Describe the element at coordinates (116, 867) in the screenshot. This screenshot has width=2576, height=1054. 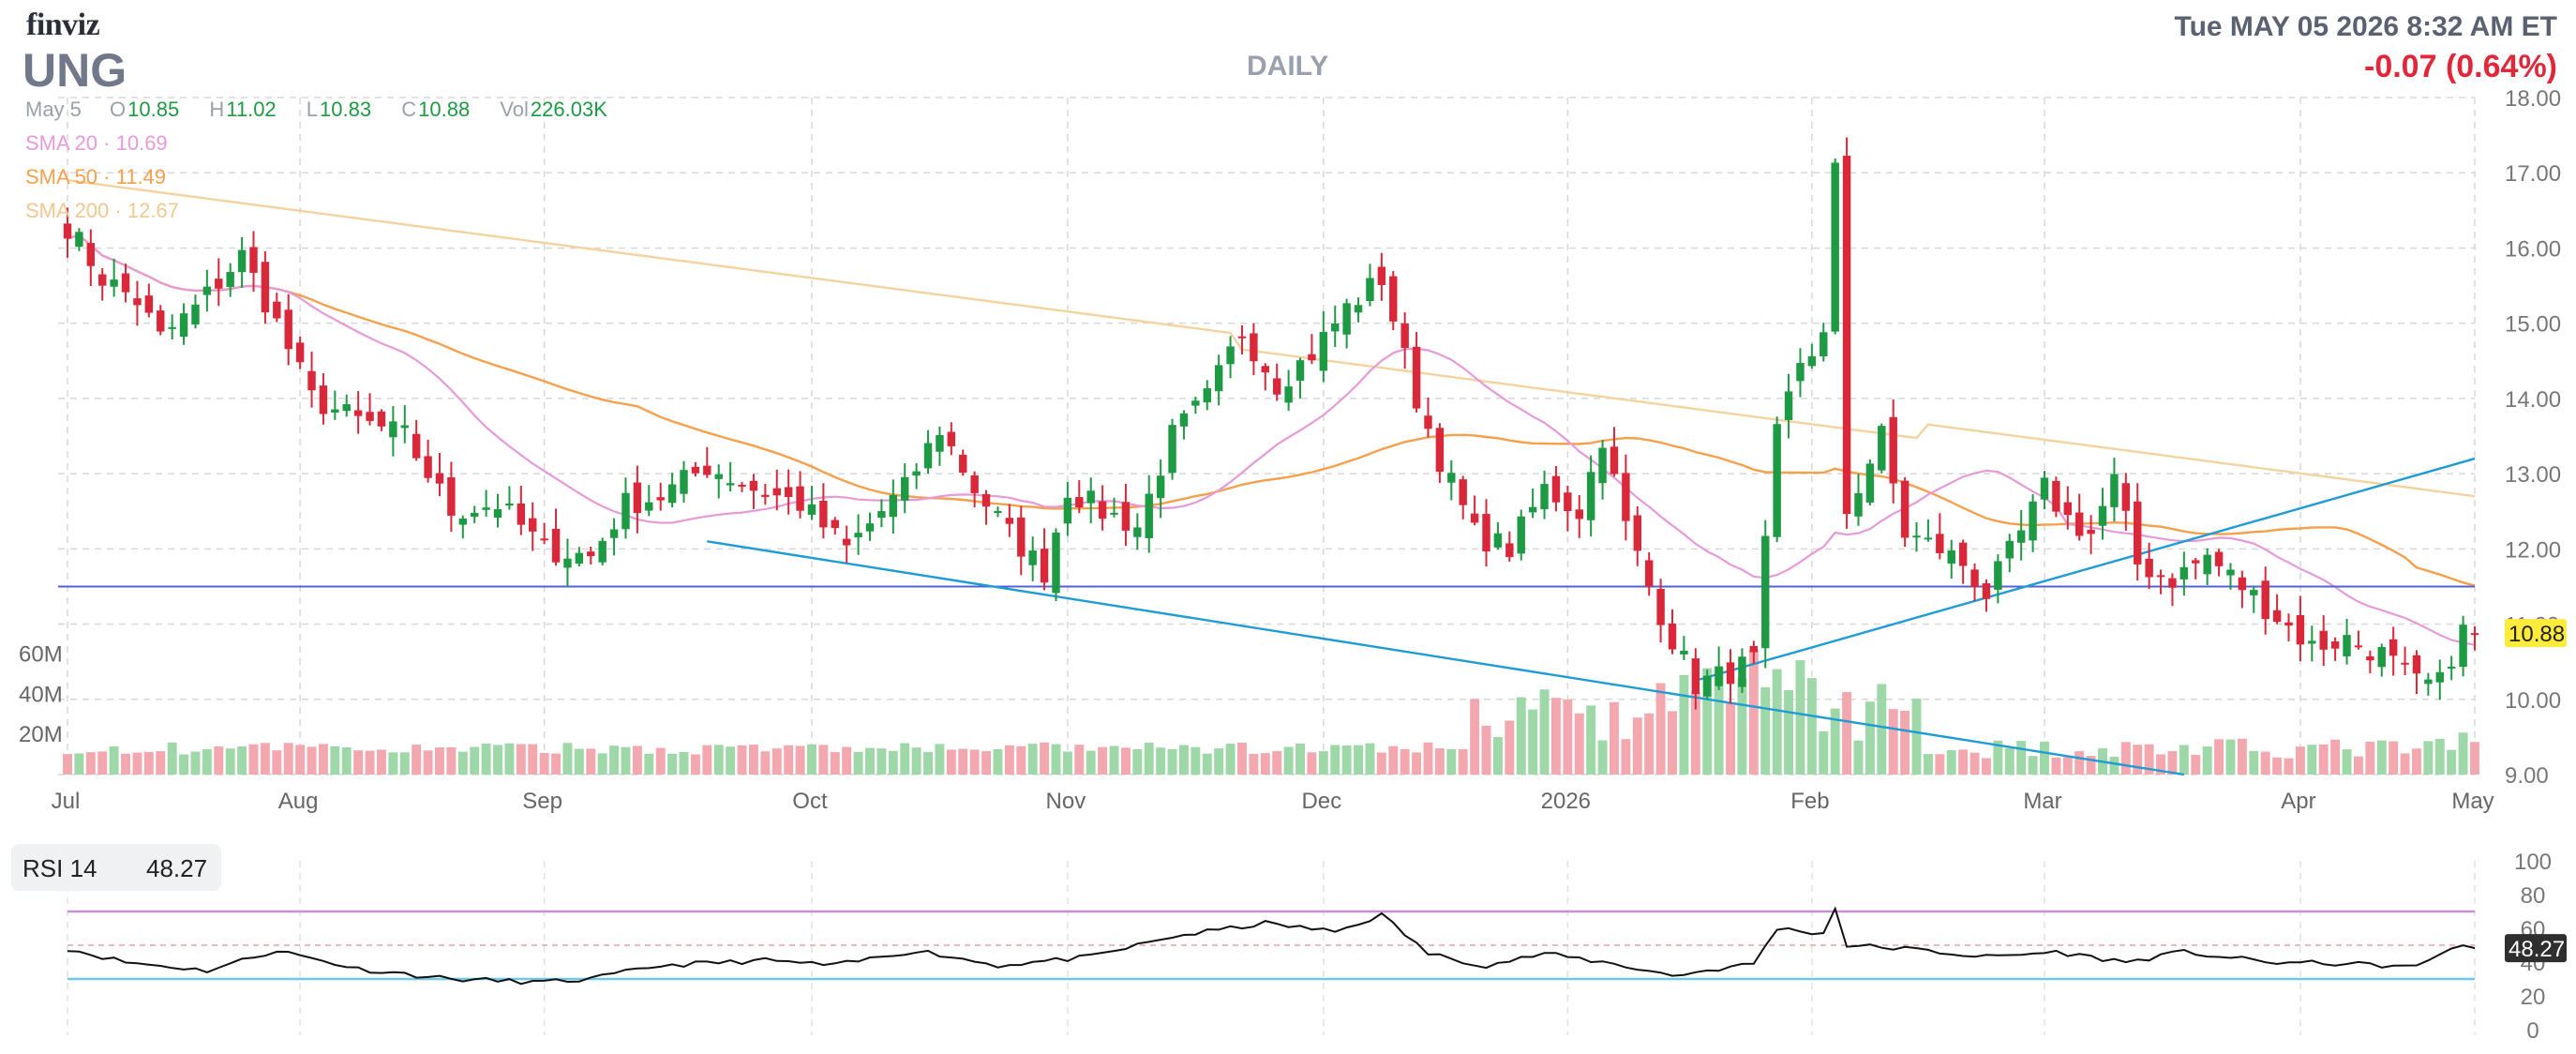
I see `rsi-legend` at that location.